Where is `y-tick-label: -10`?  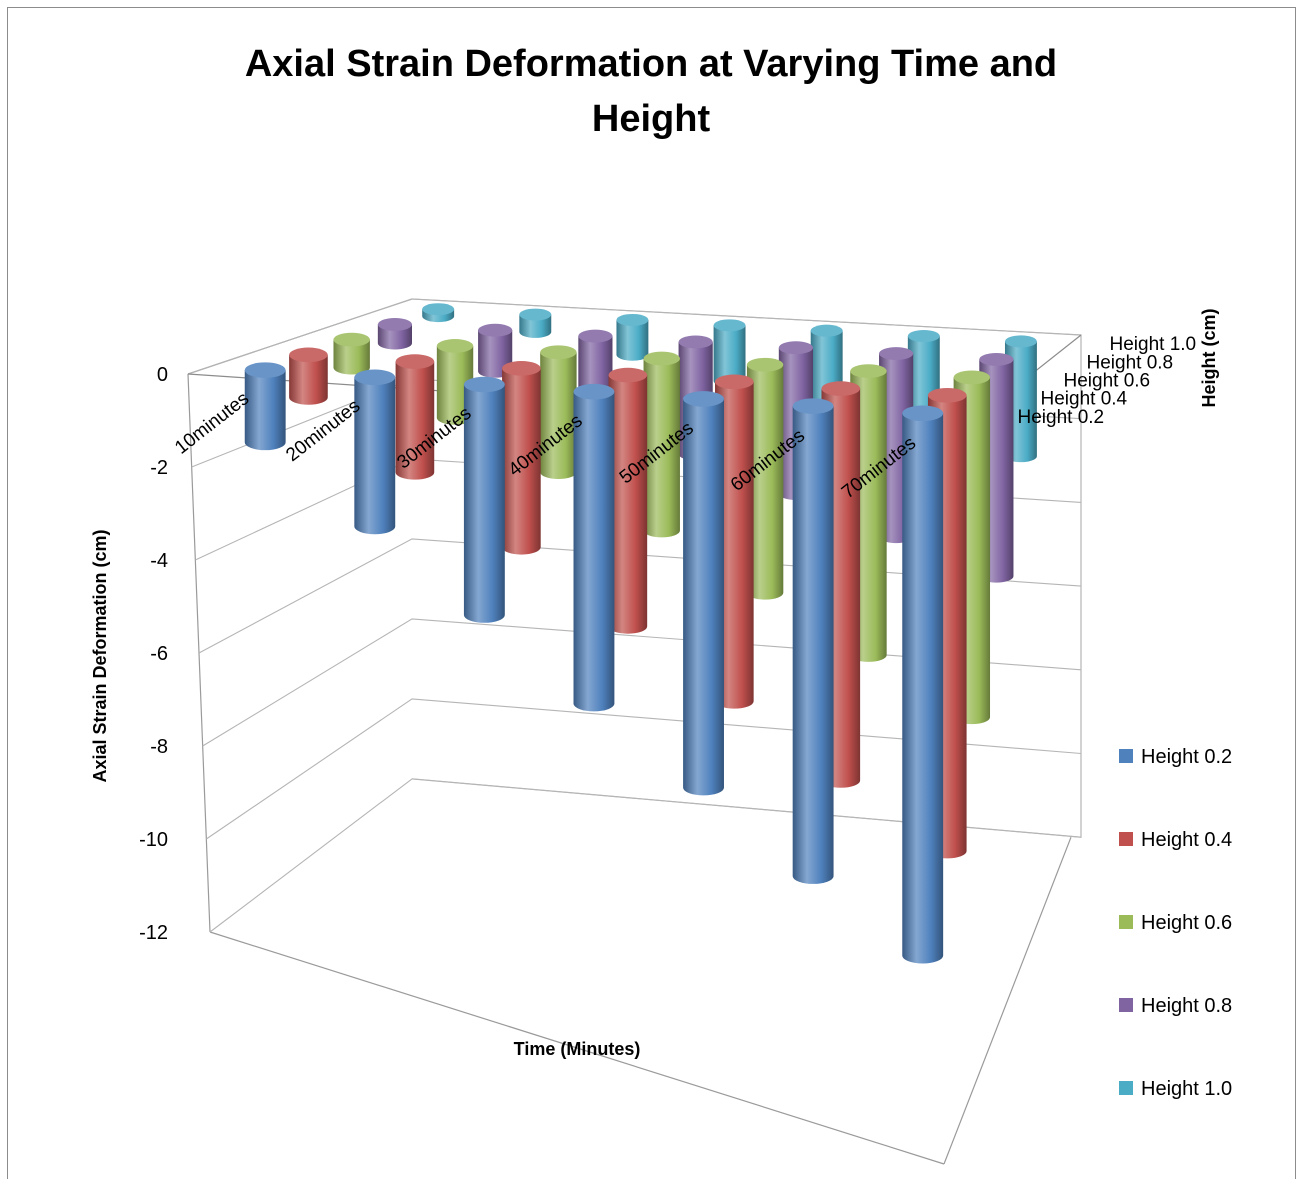 y-tick-label: -10 is located at coordinates (153, 840).